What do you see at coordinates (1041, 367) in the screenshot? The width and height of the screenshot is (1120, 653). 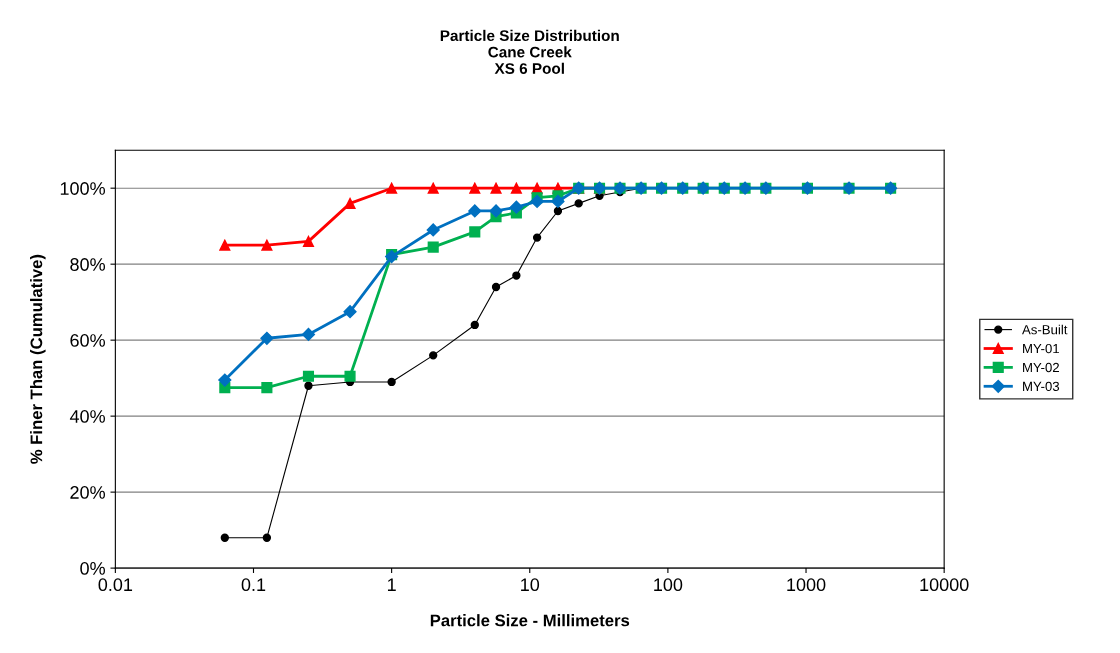 I see `legend-label: MY-02` at bounding box center [1041, 367].